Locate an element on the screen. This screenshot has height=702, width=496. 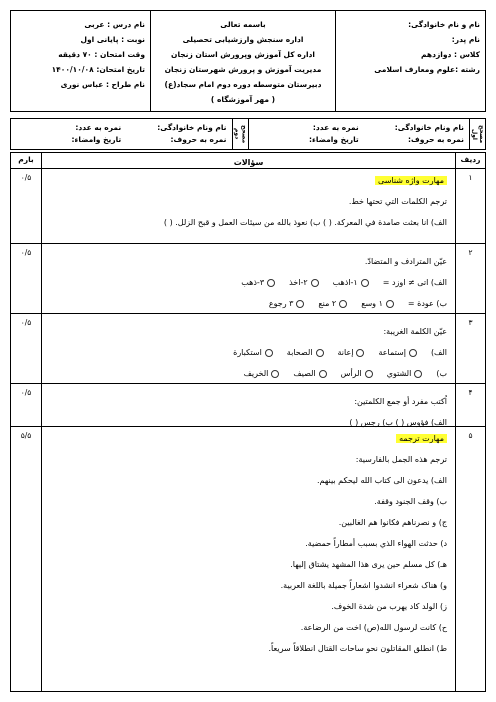
header-line: ( مهر آموزشگاه ) is located at coordinates (243, 99).